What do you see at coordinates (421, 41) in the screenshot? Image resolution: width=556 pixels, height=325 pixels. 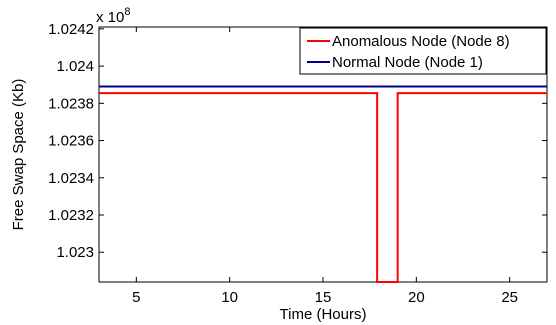 I see `legend-label-1: Anomalous Node (Node 8)` at bounding box center [421, 41].